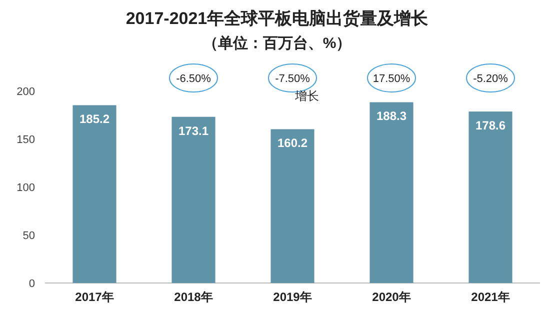 The image size is (554, 332). Describe the element at coordinates (490, 297) in the screenshot. I see `x-tick-label: 2021年` at that location.